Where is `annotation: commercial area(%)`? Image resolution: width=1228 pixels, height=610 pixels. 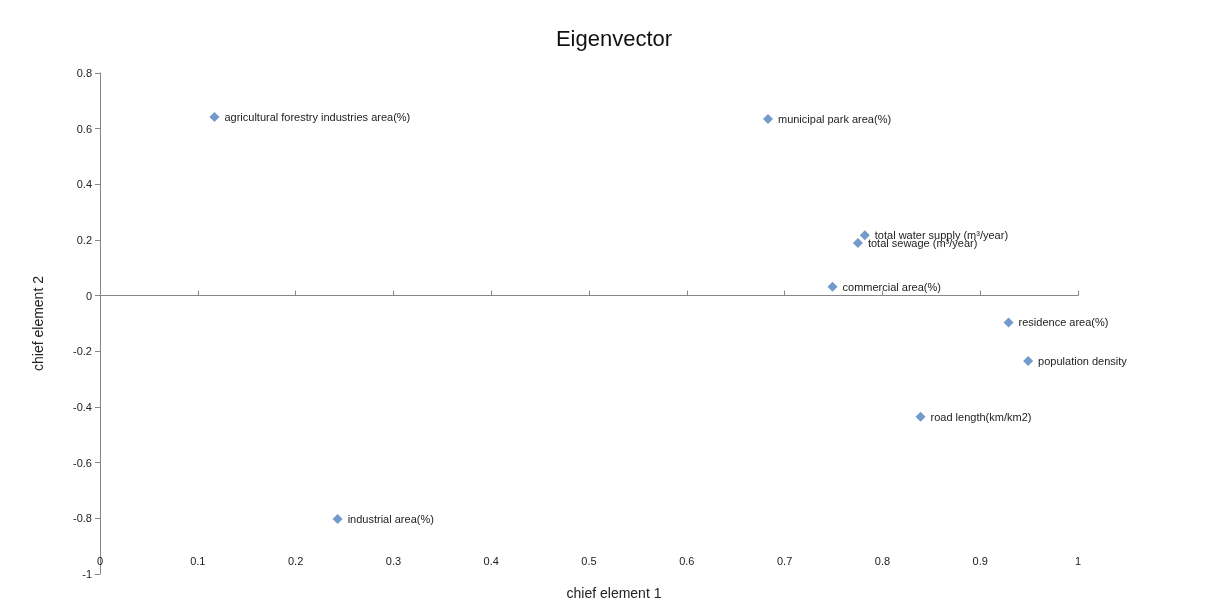
annotation: commercial area(%) is located at coordinates (891, 286).